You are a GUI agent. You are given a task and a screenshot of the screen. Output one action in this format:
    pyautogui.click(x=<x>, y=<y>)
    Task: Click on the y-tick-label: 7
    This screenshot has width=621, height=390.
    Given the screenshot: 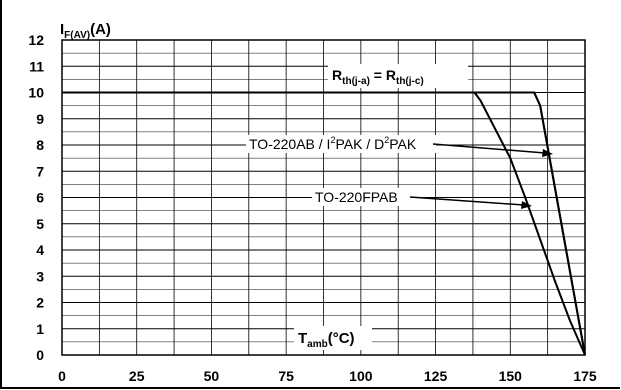 What is the action you would take?
    pyautogui.click(x=40, y=171)
    